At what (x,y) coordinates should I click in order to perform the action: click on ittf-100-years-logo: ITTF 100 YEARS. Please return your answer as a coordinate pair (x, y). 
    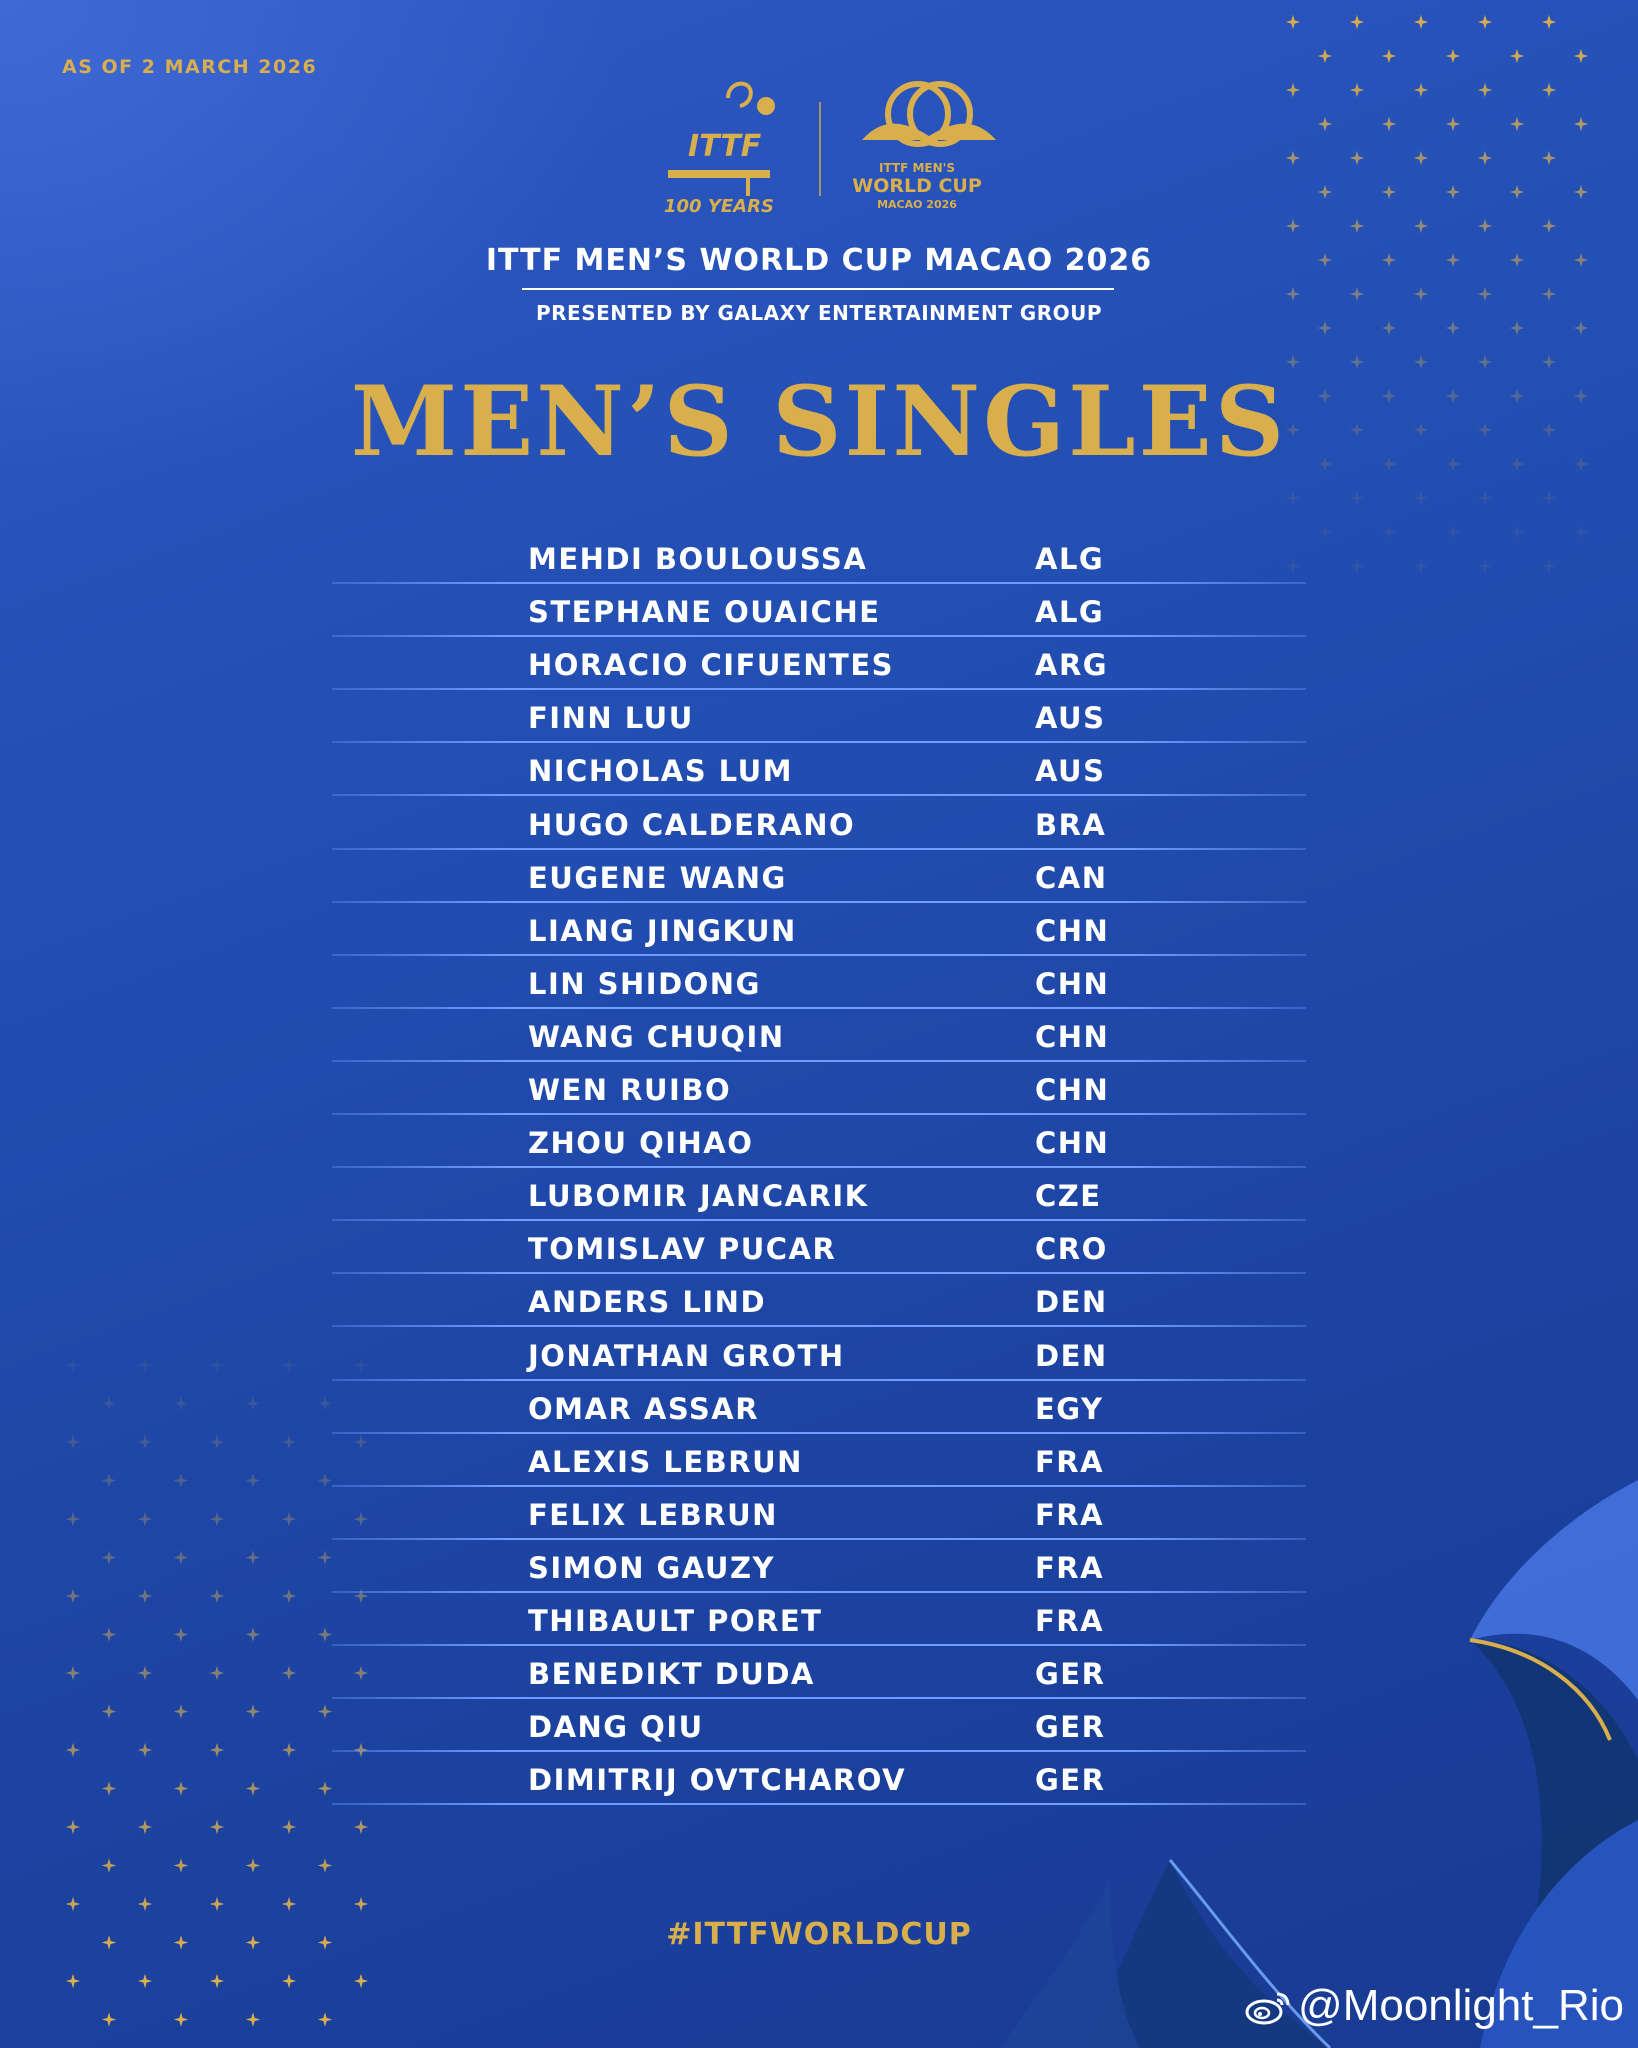
    Looking at the image, I should click on (719, 149).